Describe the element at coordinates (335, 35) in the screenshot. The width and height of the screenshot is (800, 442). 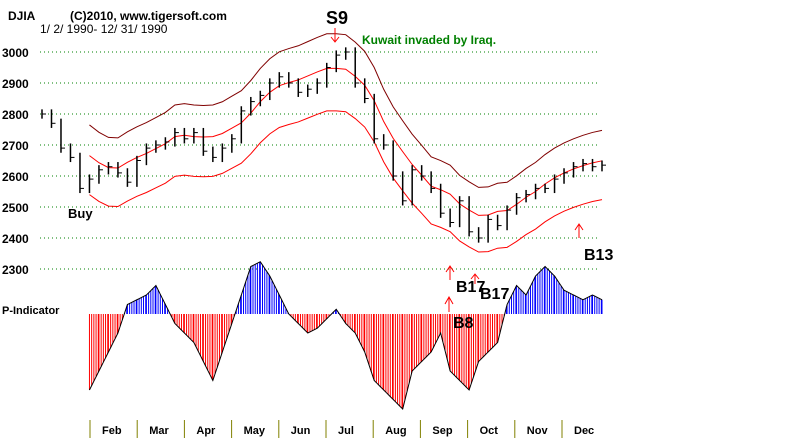
I see `s9-arrow` at that location.